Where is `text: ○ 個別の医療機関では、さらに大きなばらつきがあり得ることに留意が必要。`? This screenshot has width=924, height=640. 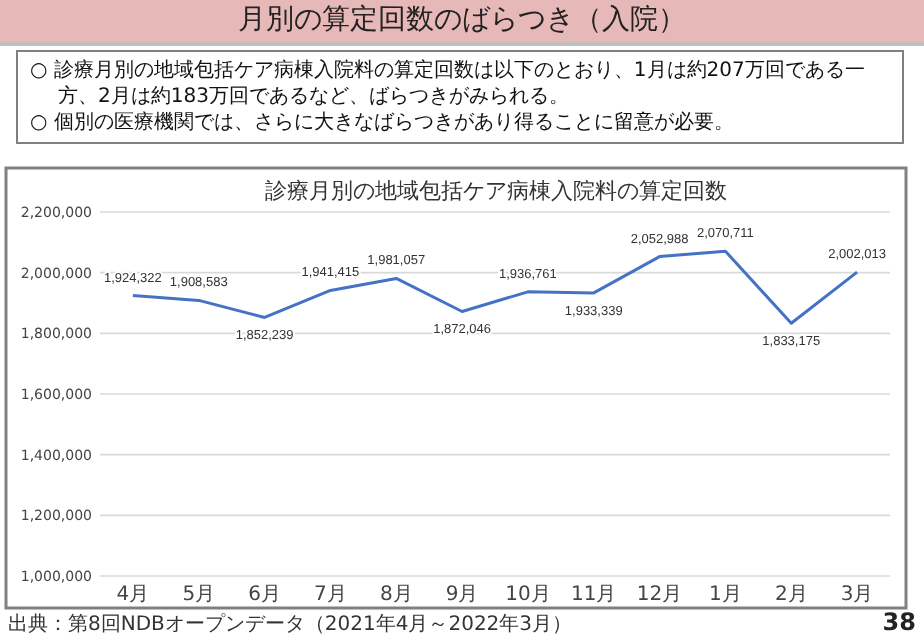
text: ○ 個別の医療機関では、さらに大きなばらつきがあり得ることに留意が必要。 is located at coordinates (383, 123).